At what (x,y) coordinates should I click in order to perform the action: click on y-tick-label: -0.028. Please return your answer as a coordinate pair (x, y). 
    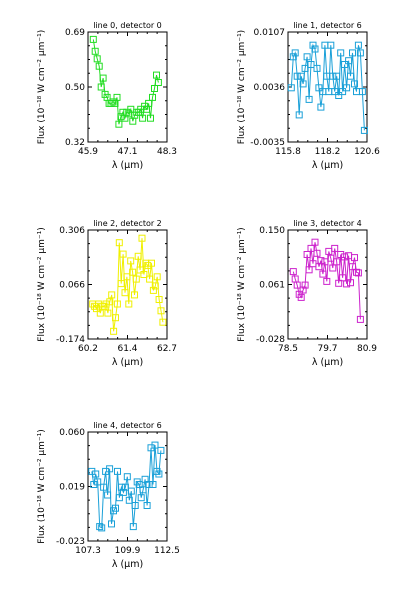
    Looking at the image, I should click on (270, 340).